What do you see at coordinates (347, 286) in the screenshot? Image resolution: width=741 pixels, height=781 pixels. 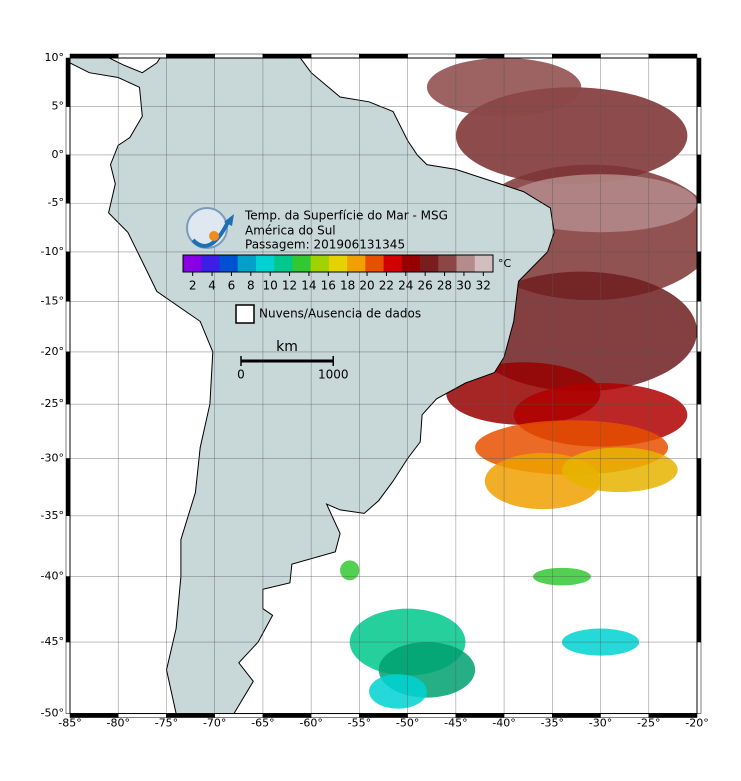 I see `colorbar-tick-label: 18` at bounding box center [347, 286].